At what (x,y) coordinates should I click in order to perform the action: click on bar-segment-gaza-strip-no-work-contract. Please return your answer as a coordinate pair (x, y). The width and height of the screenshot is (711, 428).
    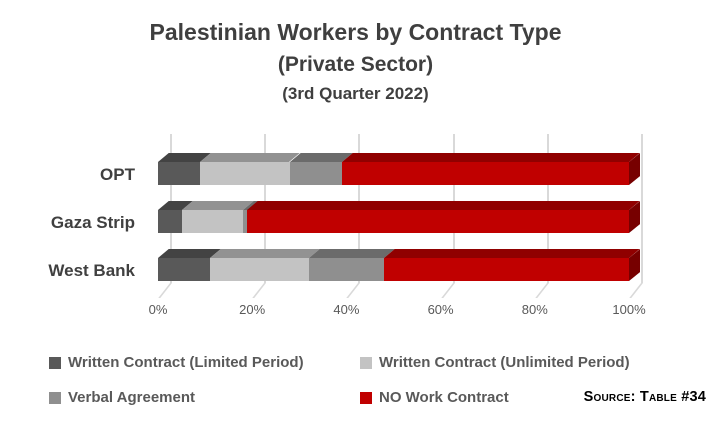
    Looking at the image, I should click on (443, 217).